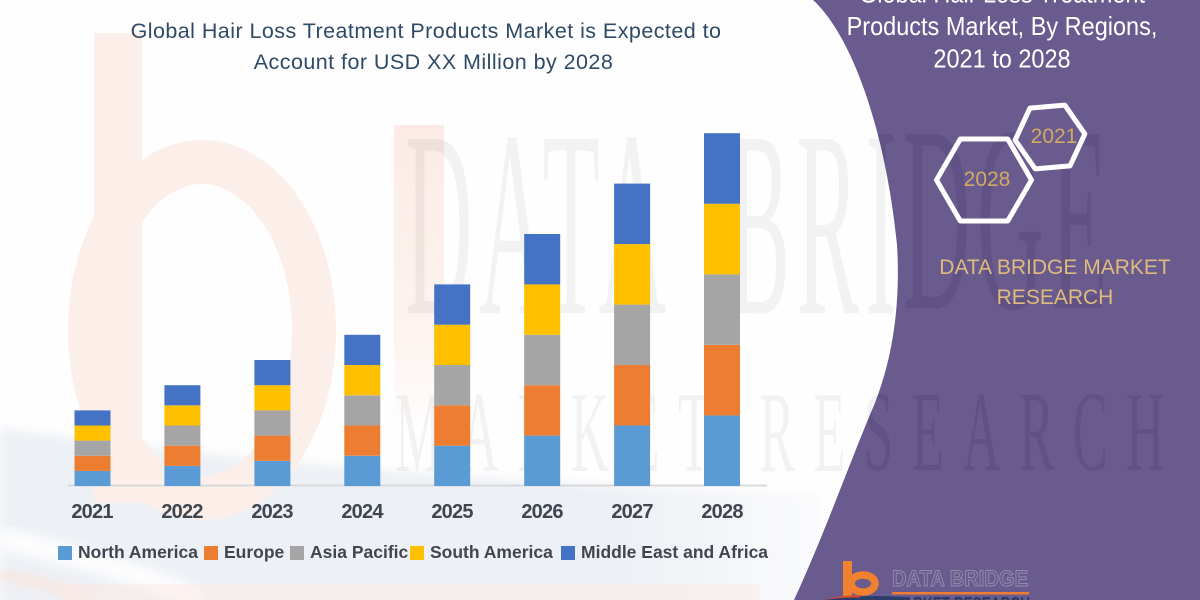 This screenshot has width=1200, height=600. What do you see at coordinates (960, 578) in the screenshot?
I see `svg-text: DATA BRIDGE` at bounding box center [960, 578].